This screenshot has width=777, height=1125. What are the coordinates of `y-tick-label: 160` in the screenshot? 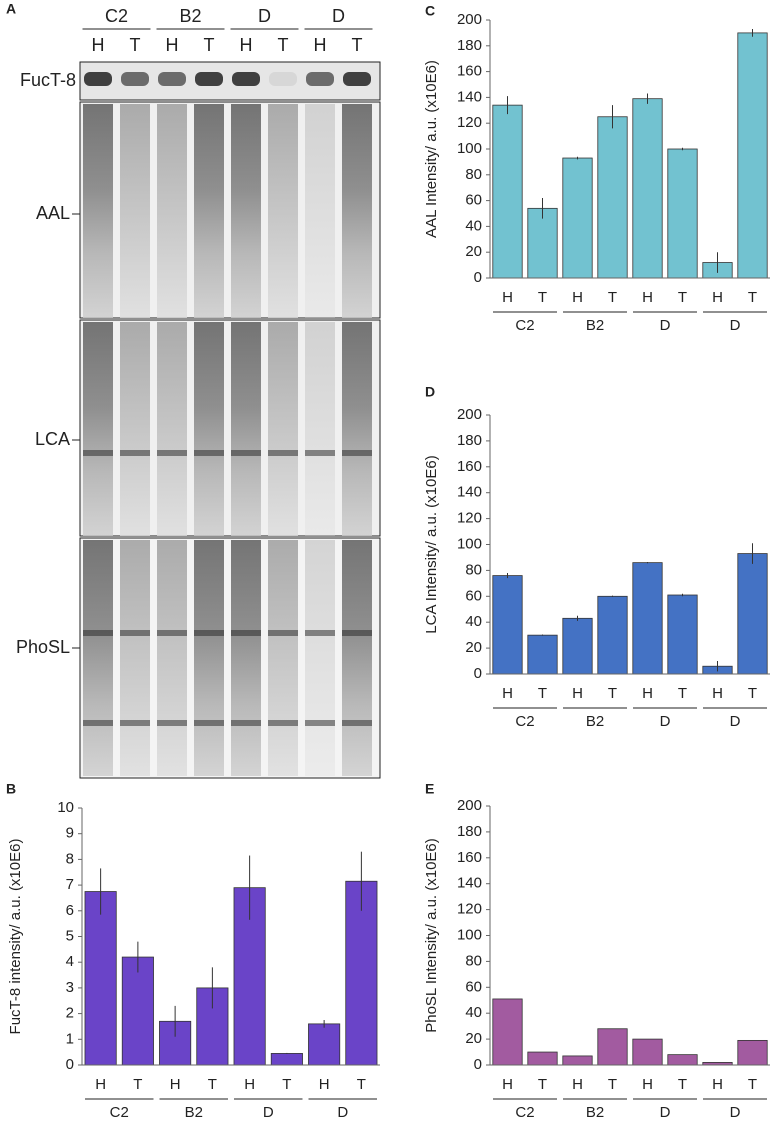 It's located at (469, 466).